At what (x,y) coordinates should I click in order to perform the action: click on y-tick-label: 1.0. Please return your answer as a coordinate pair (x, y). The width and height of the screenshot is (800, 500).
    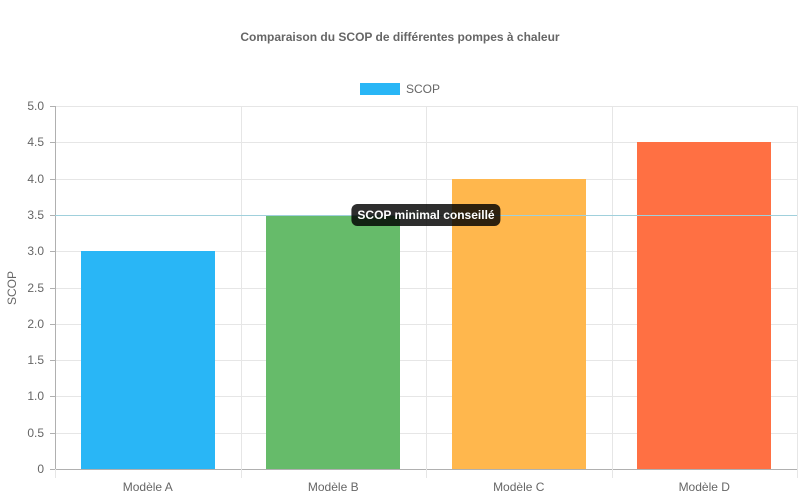
    Looking at the image, I should click on (35, 396).